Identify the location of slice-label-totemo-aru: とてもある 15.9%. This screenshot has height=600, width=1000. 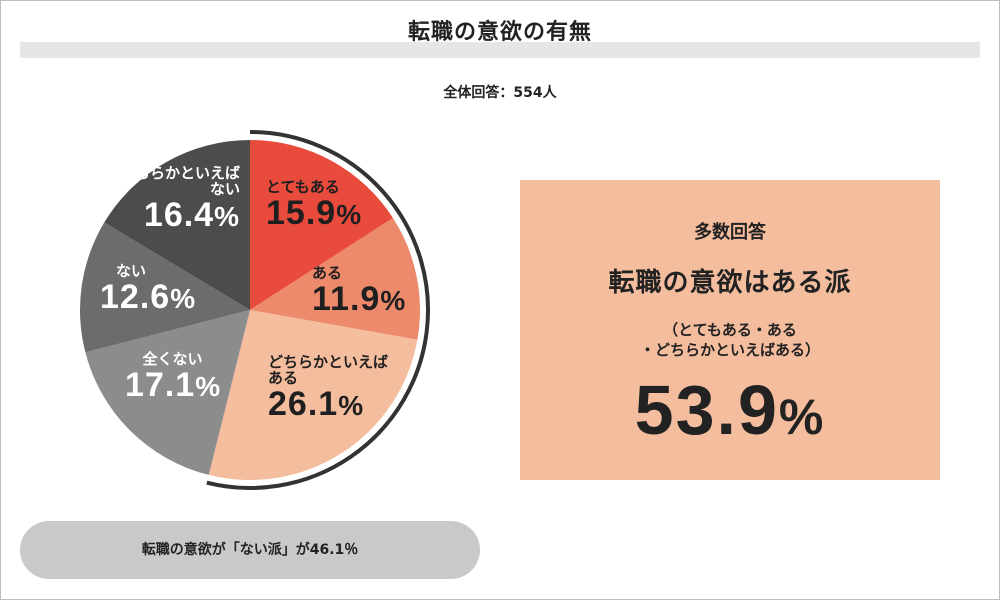
(314, 205).